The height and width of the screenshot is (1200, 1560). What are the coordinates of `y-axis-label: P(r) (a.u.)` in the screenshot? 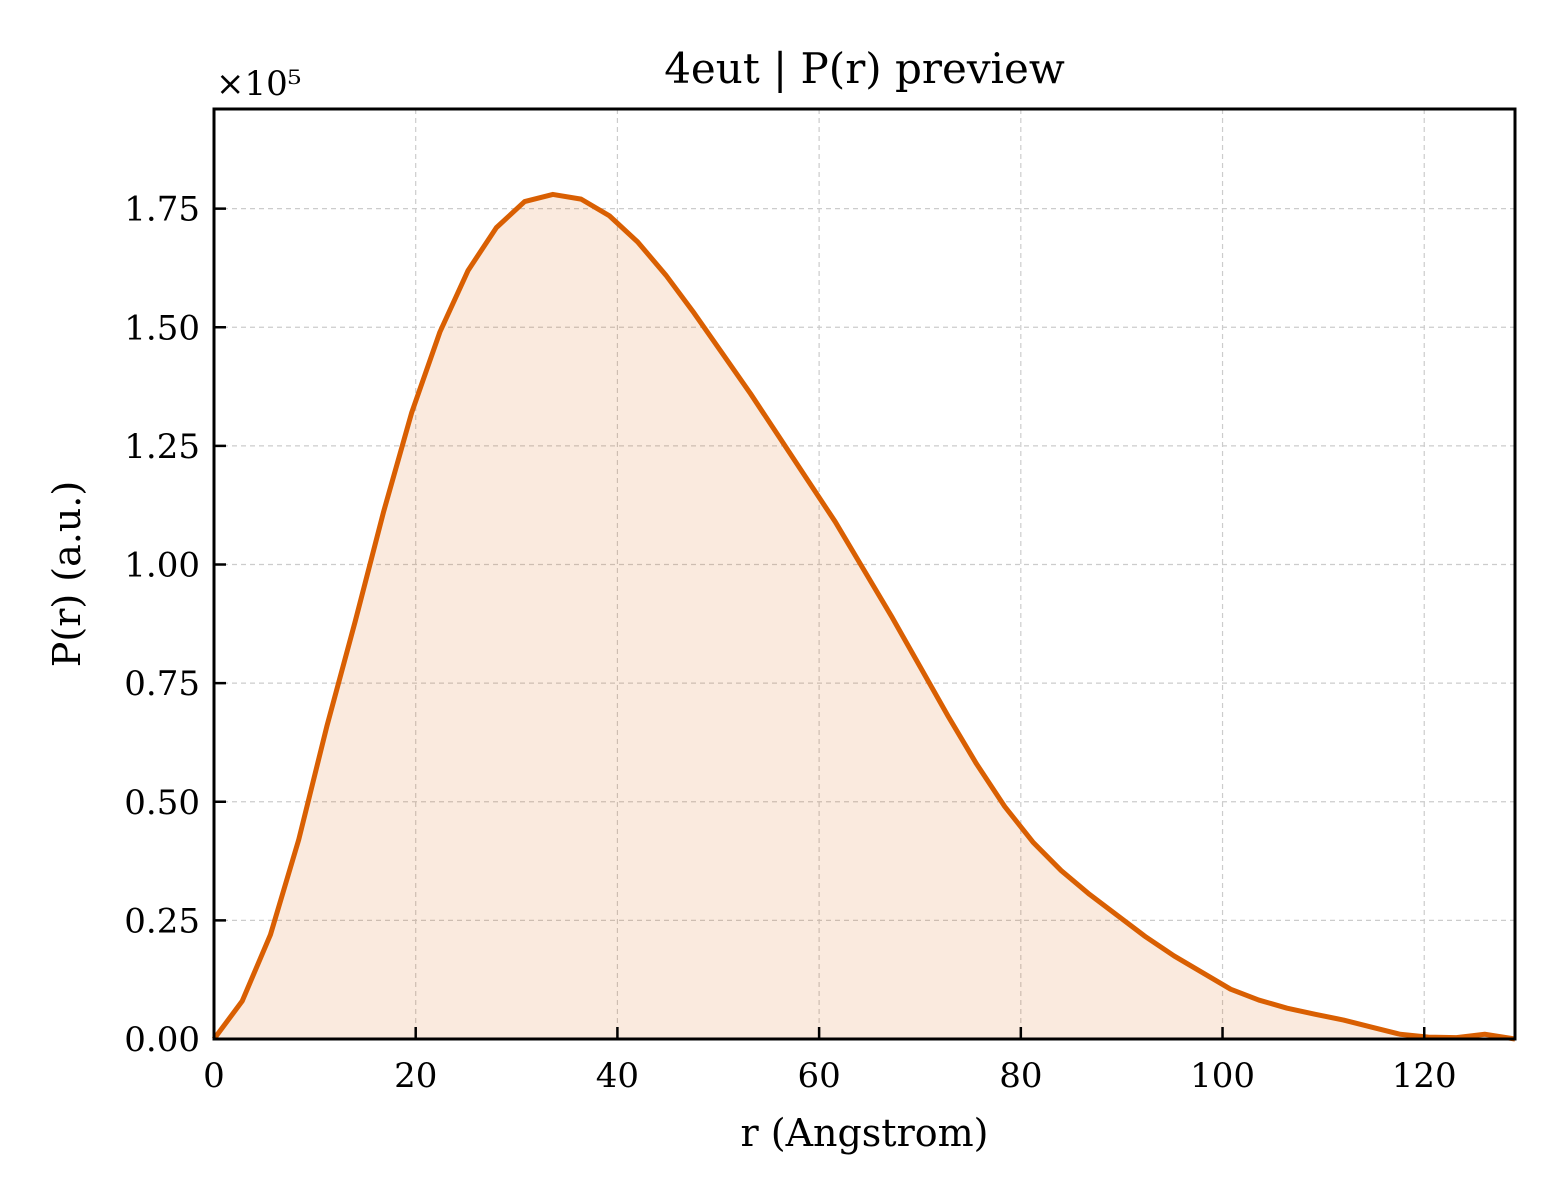 It's located at (67, 574).